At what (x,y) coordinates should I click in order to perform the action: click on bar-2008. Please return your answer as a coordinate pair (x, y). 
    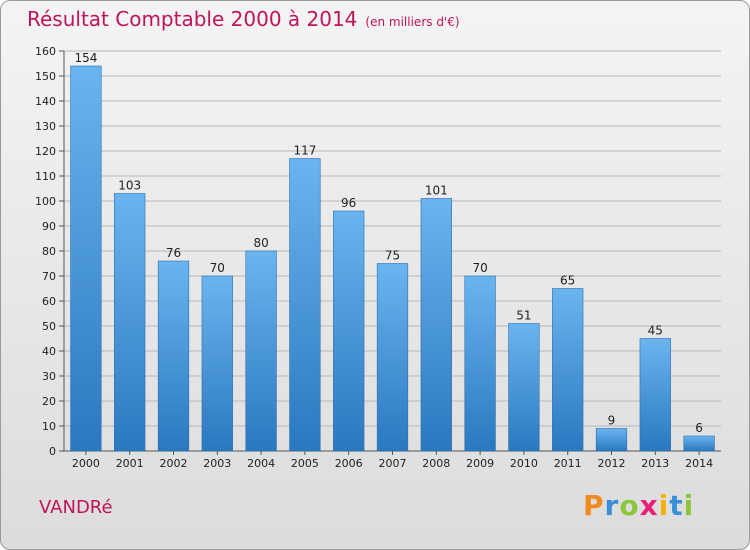
    Looking at the image, I should click on (436, 325).